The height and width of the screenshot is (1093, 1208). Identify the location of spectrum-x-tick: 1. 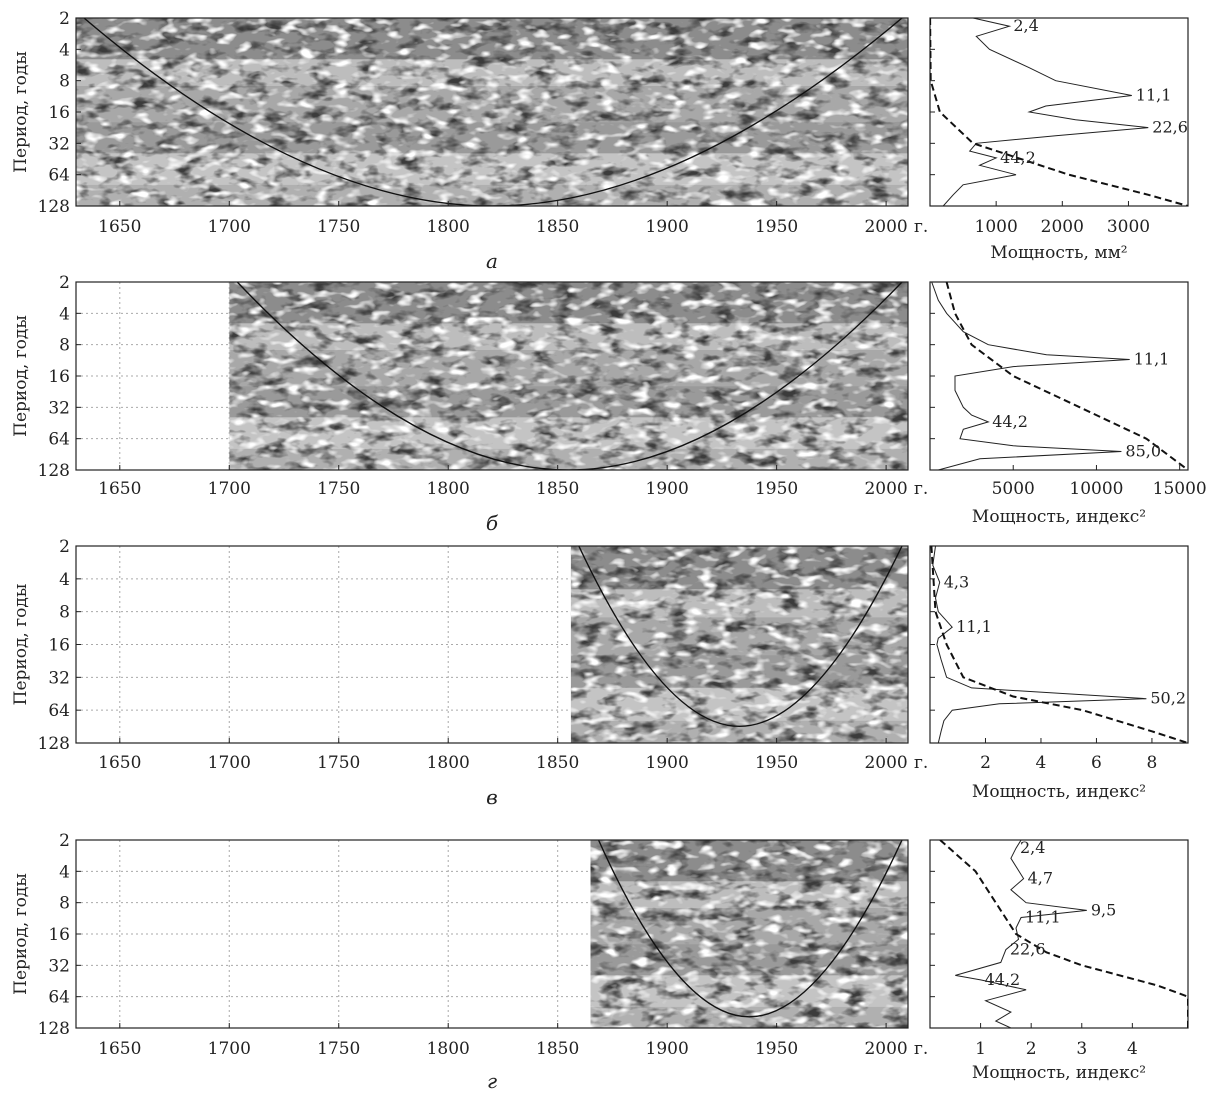
(980, 1049).